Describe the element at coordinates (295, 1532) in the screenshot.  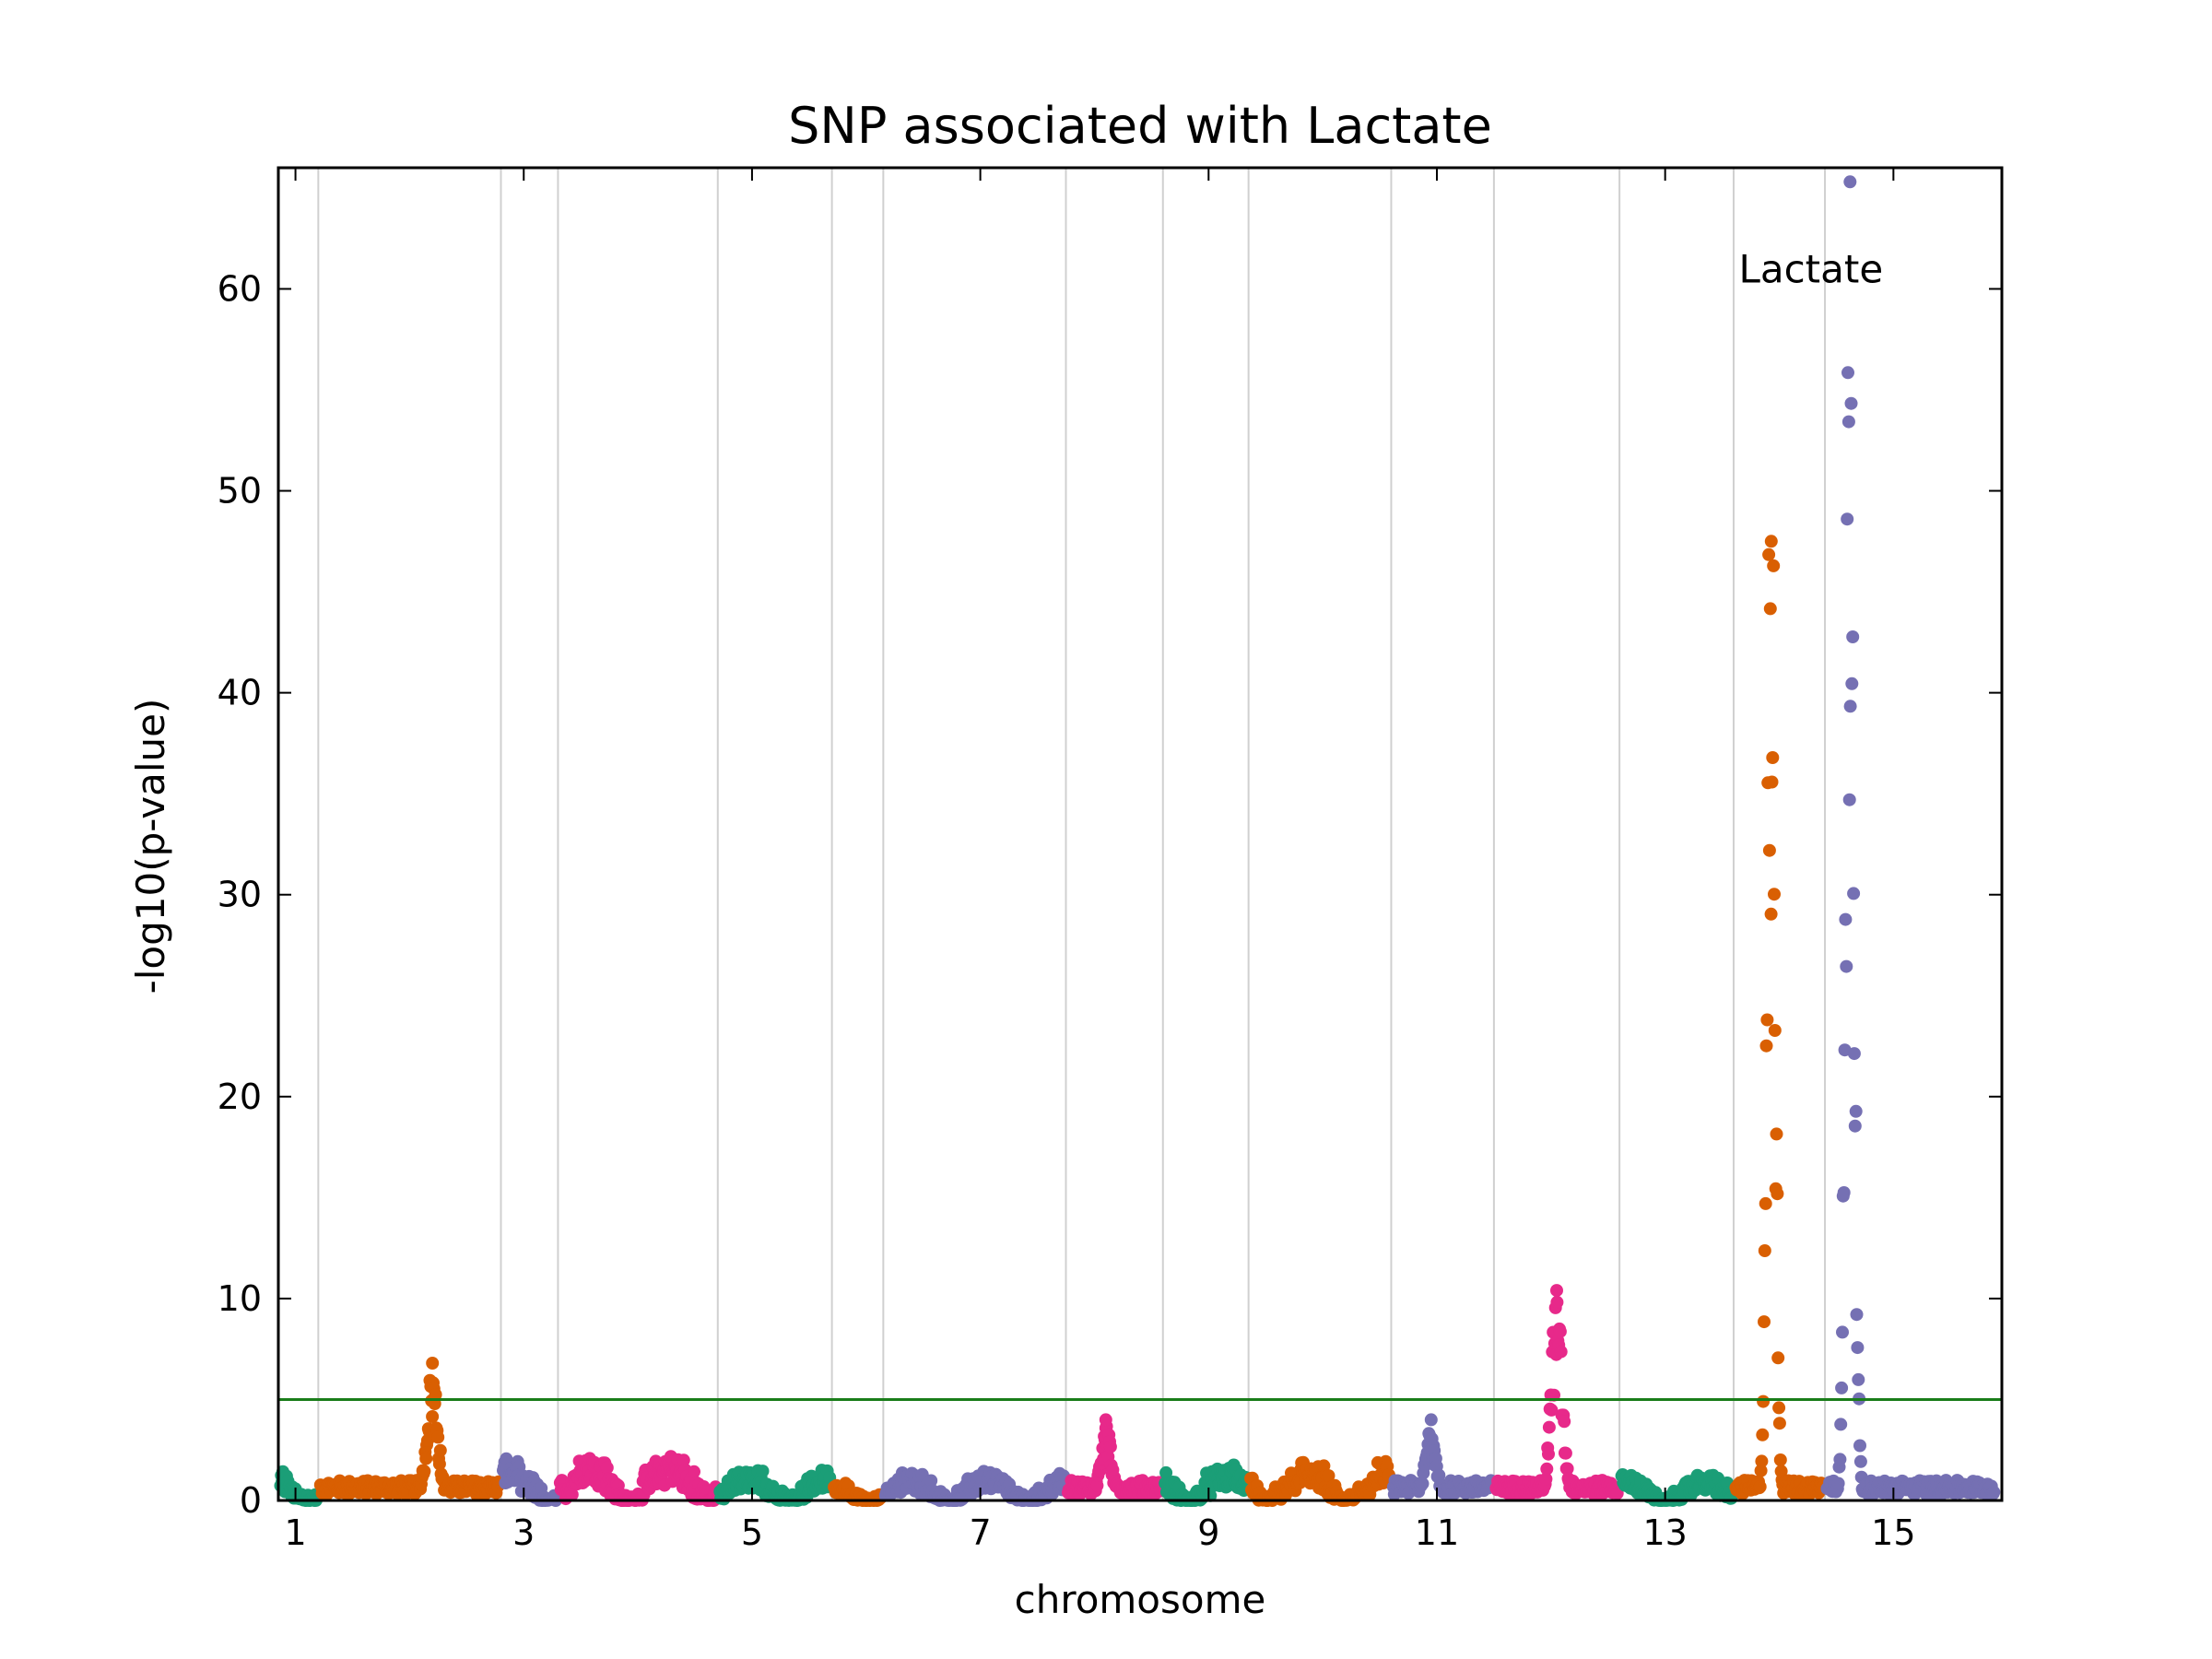
I see `x-tick-label: 1` at that location.